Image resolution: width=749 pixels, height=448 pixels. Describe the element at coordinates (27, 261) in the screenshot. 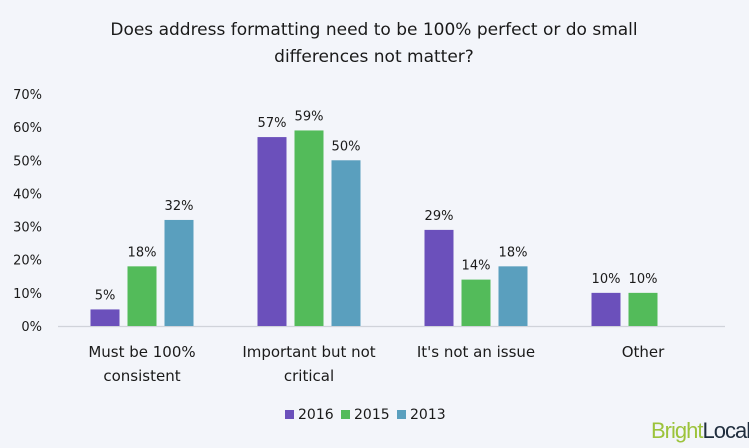

I see `y-tick-label: 20%` at that location.